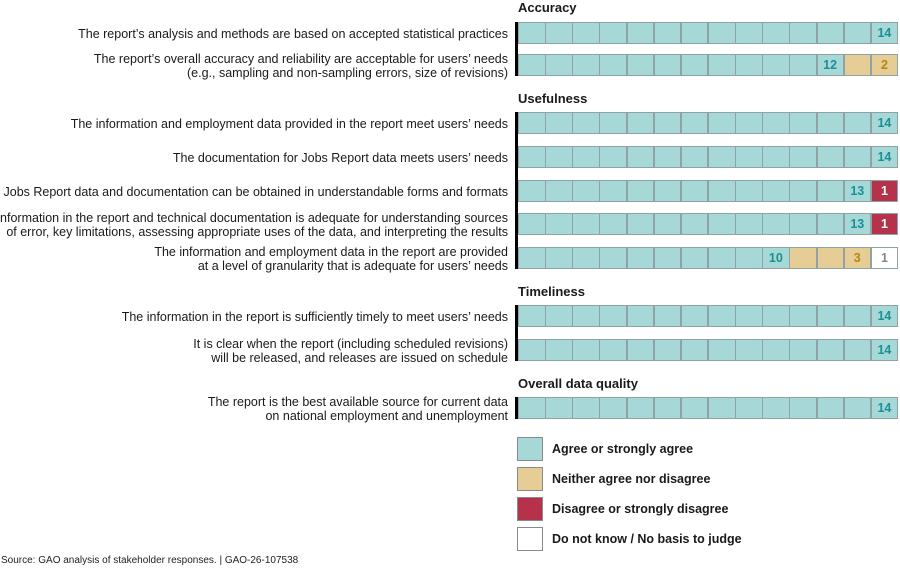 This screenshot has width=900, height=569. I want to click on legend-swatch-dont-know, so click(530, 539).